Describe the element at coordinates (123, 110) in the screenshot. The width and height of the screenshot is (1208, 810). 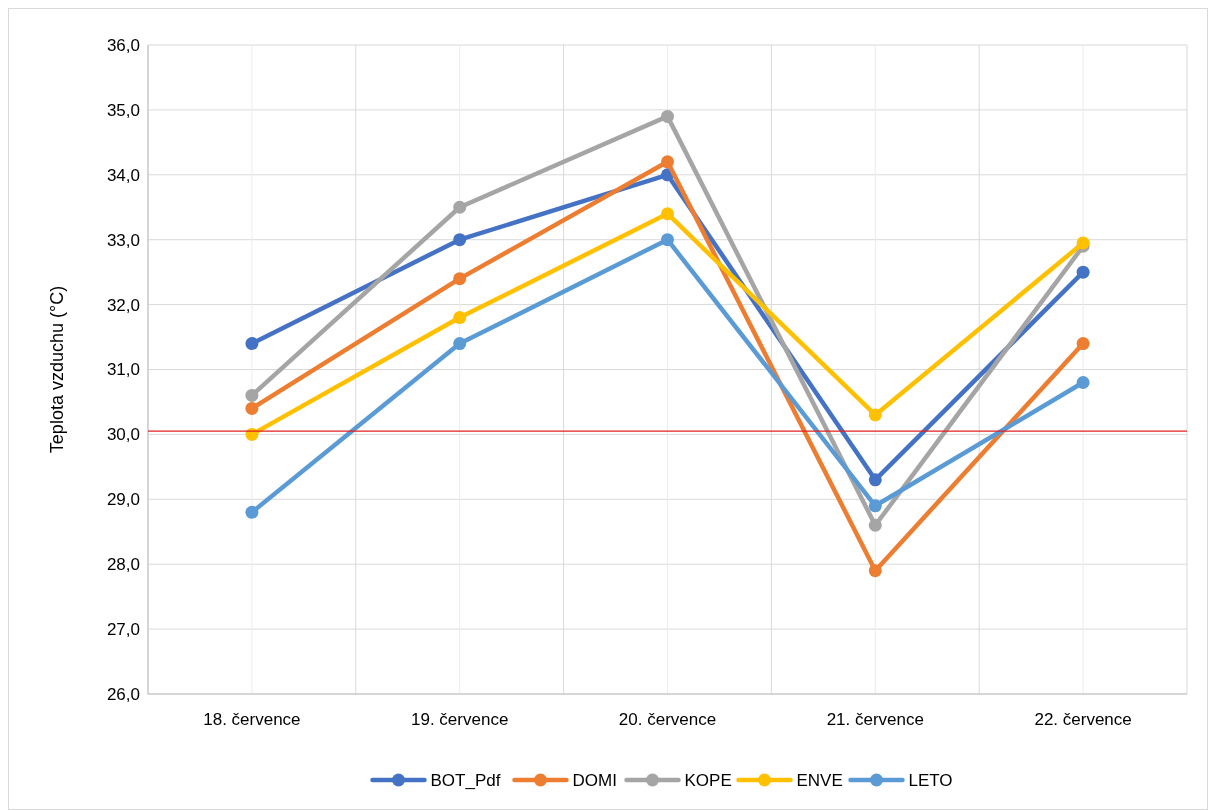
I see `y-tick-label: 35,0` at that location.